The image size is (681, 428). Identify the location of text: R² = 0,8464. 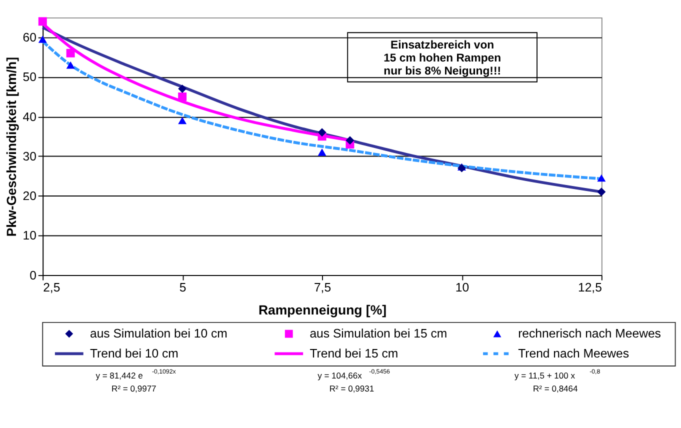
(555, 389).